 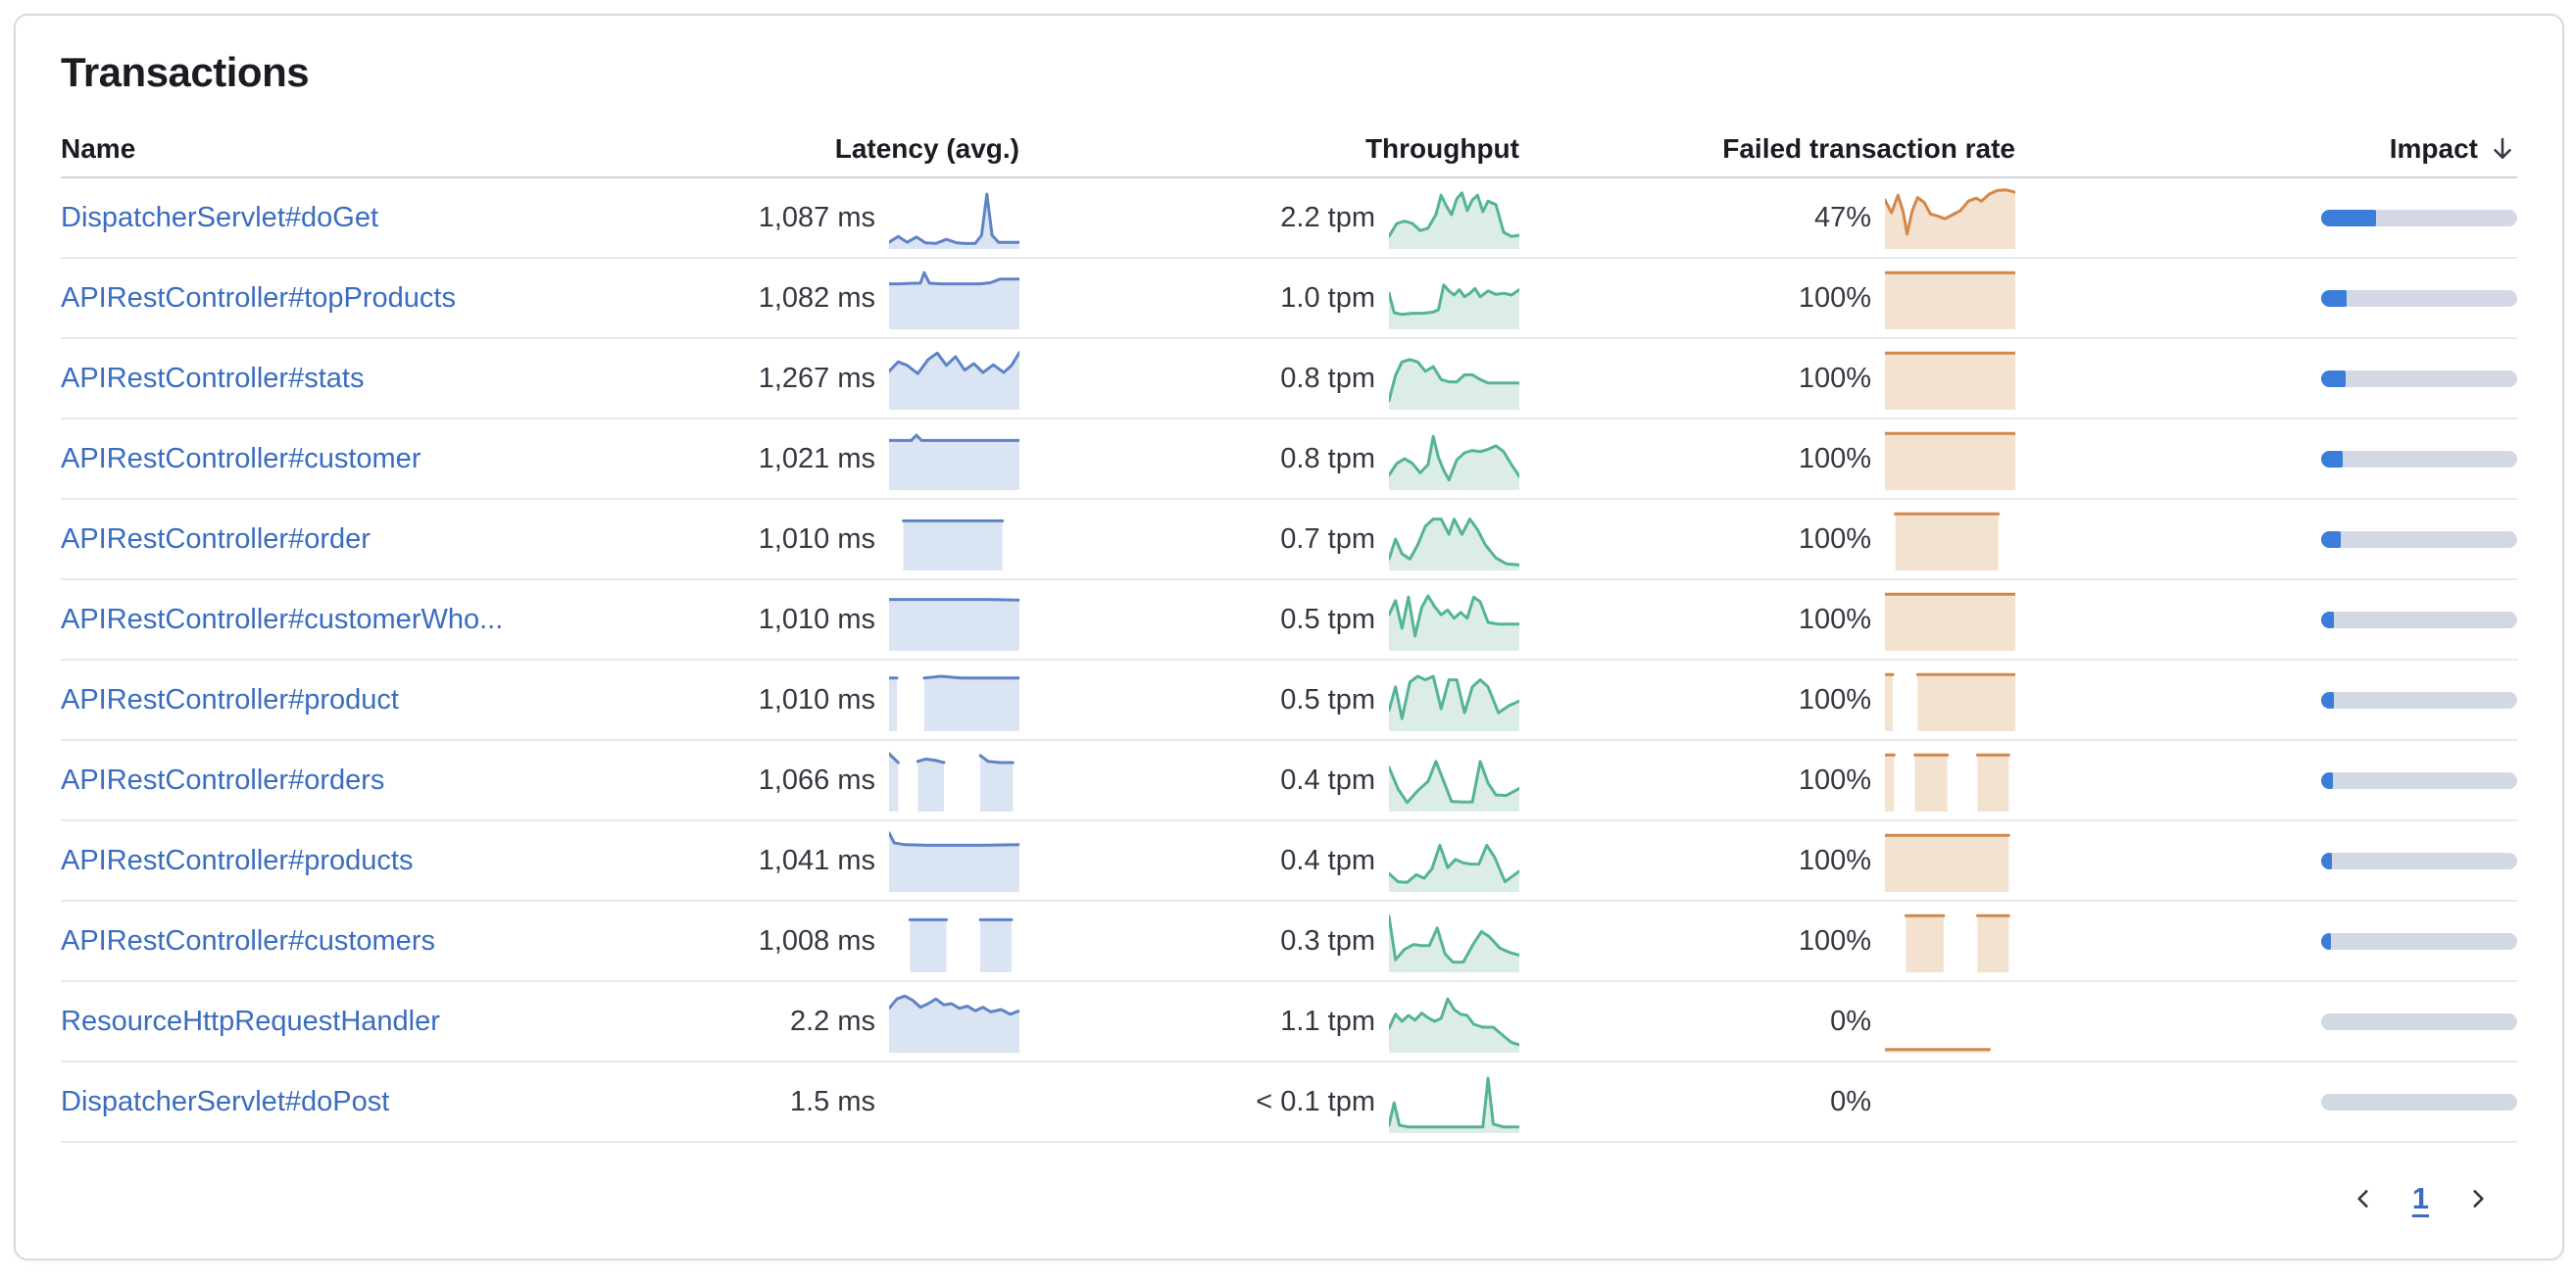 What do you see at coordinates (1327, 1021) in the screenshot?
I see `throughput-value: 1.1 tpm` at bounding box center [1327, 1021].